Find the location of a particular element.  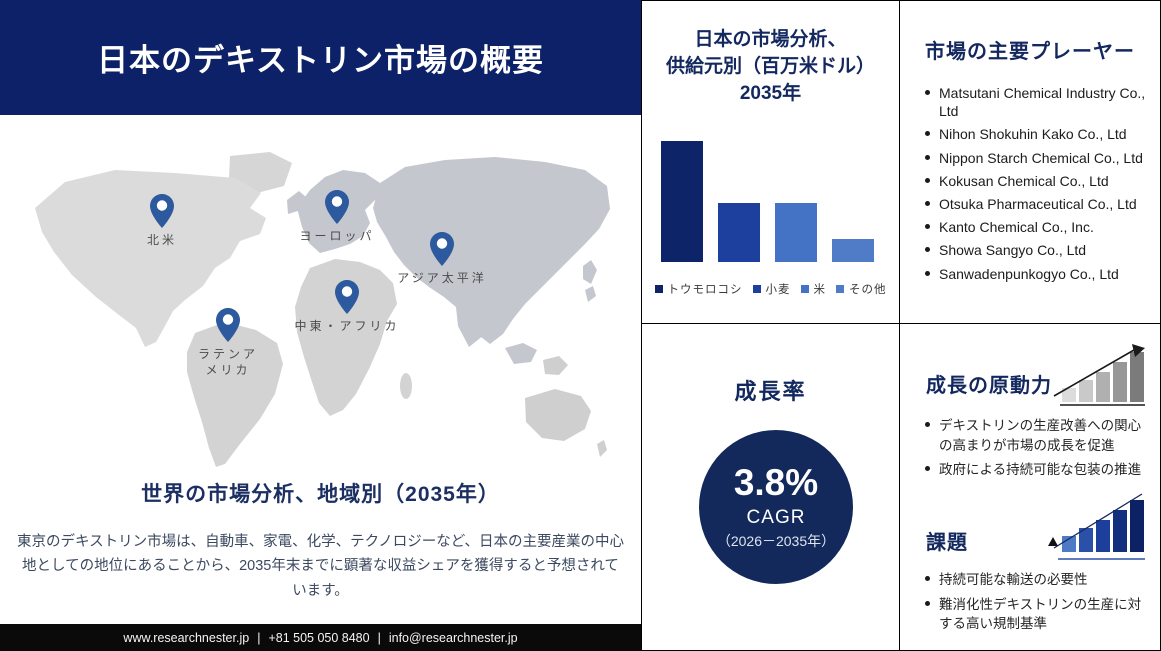

list-item: Nippon Starch Chemical Co., Ltd is located at coordinates (1038, 158).